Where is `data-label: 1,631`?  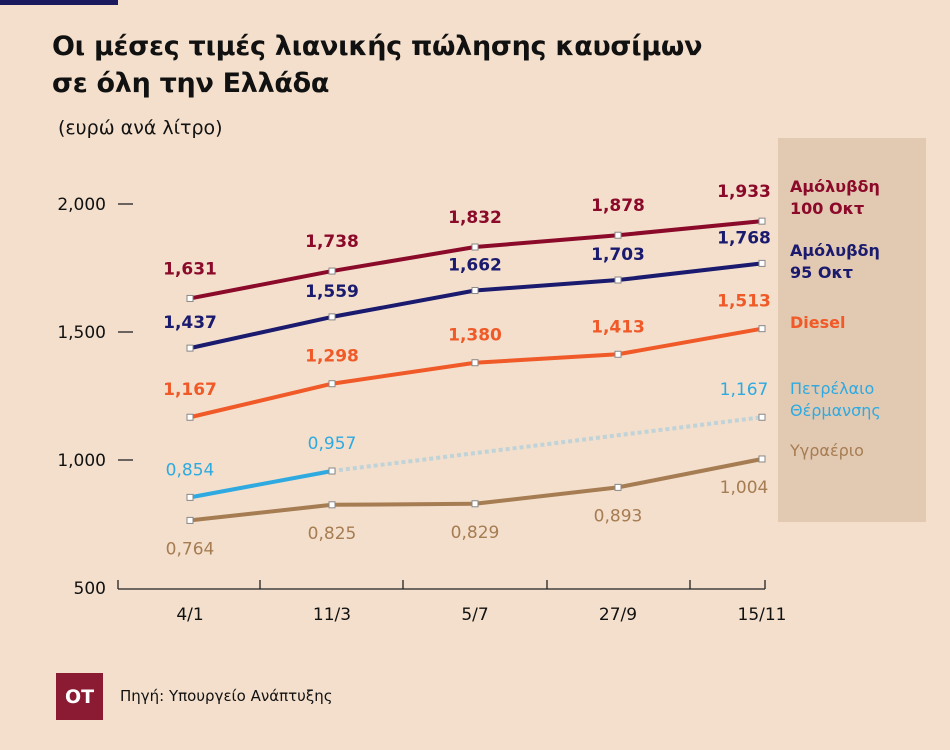 data-label: 1,631 is located at coordinates (190, 269).